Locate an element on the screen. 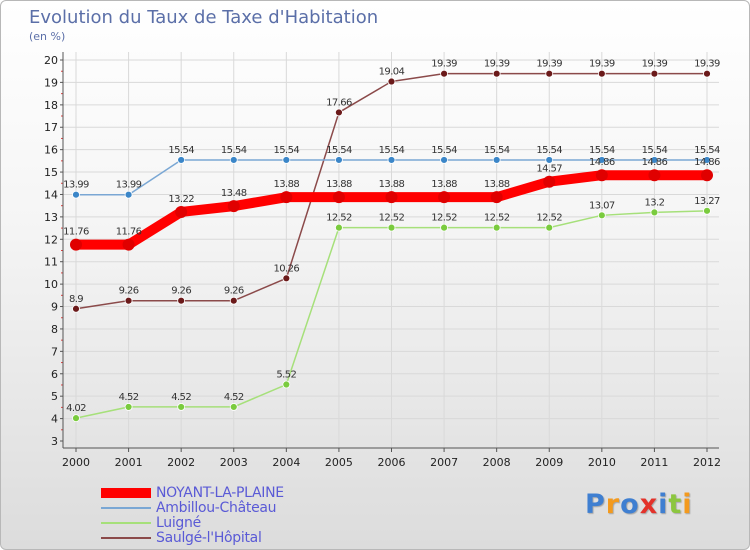  logo-letter: r is located at coordinates (613, 504).